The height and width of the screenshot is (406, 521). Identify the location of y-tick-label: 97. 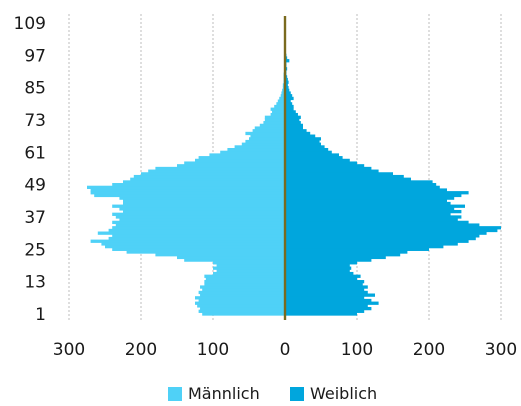
(35, 56).